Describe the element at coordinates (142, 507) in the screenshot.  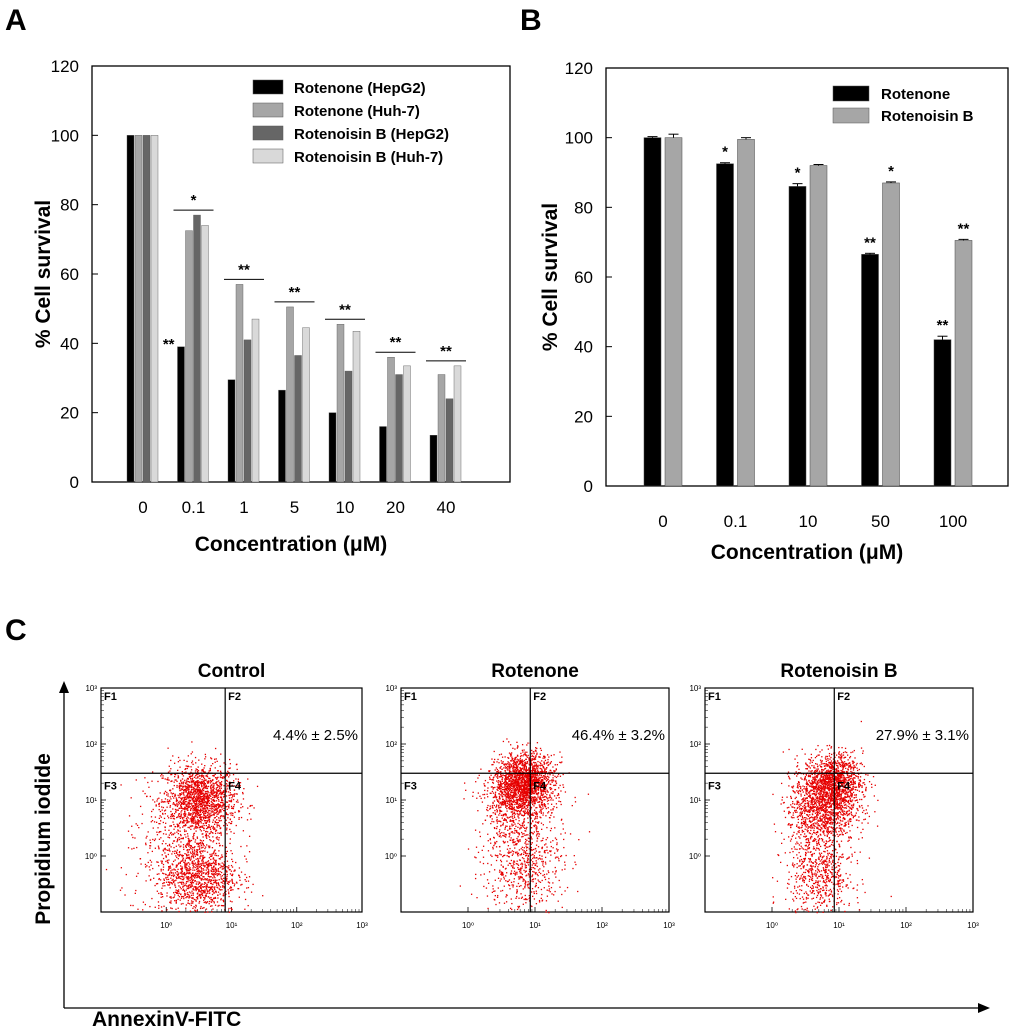
I see `x-tick-label: 0` at that location.